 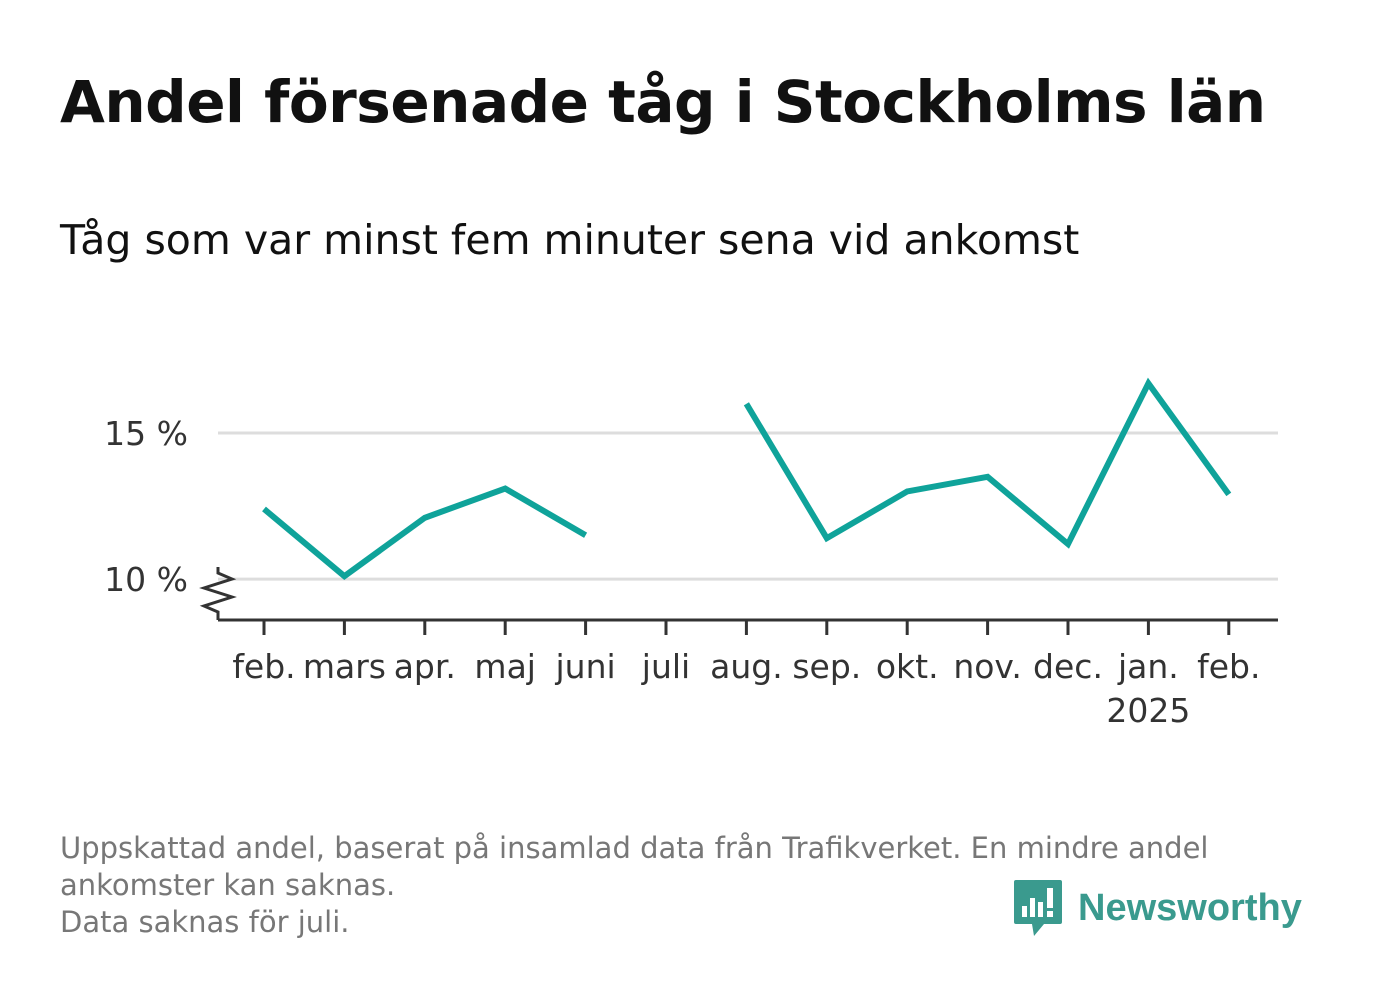 What do you see at coordinates (218, 593) in the screenshot?
I see `axis-break-mark` at bounding box center [218, 593].